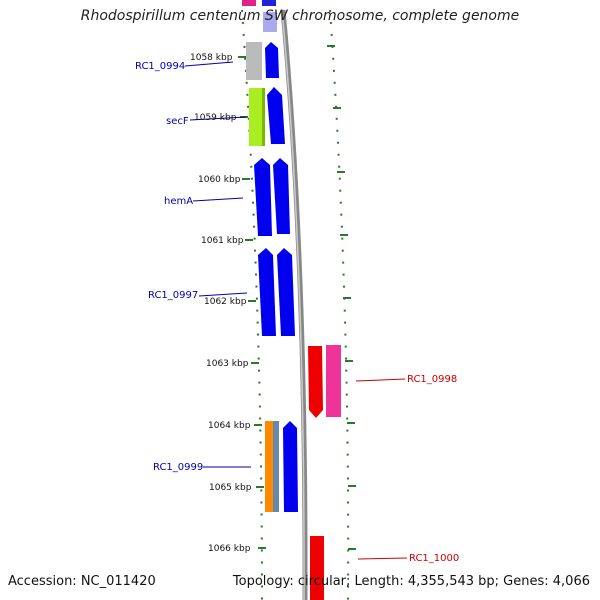  What do you see at coordinates (160, 66) in the screenshot?
I see `gene-label: RC1_0994` at bounding box center [160, 66].